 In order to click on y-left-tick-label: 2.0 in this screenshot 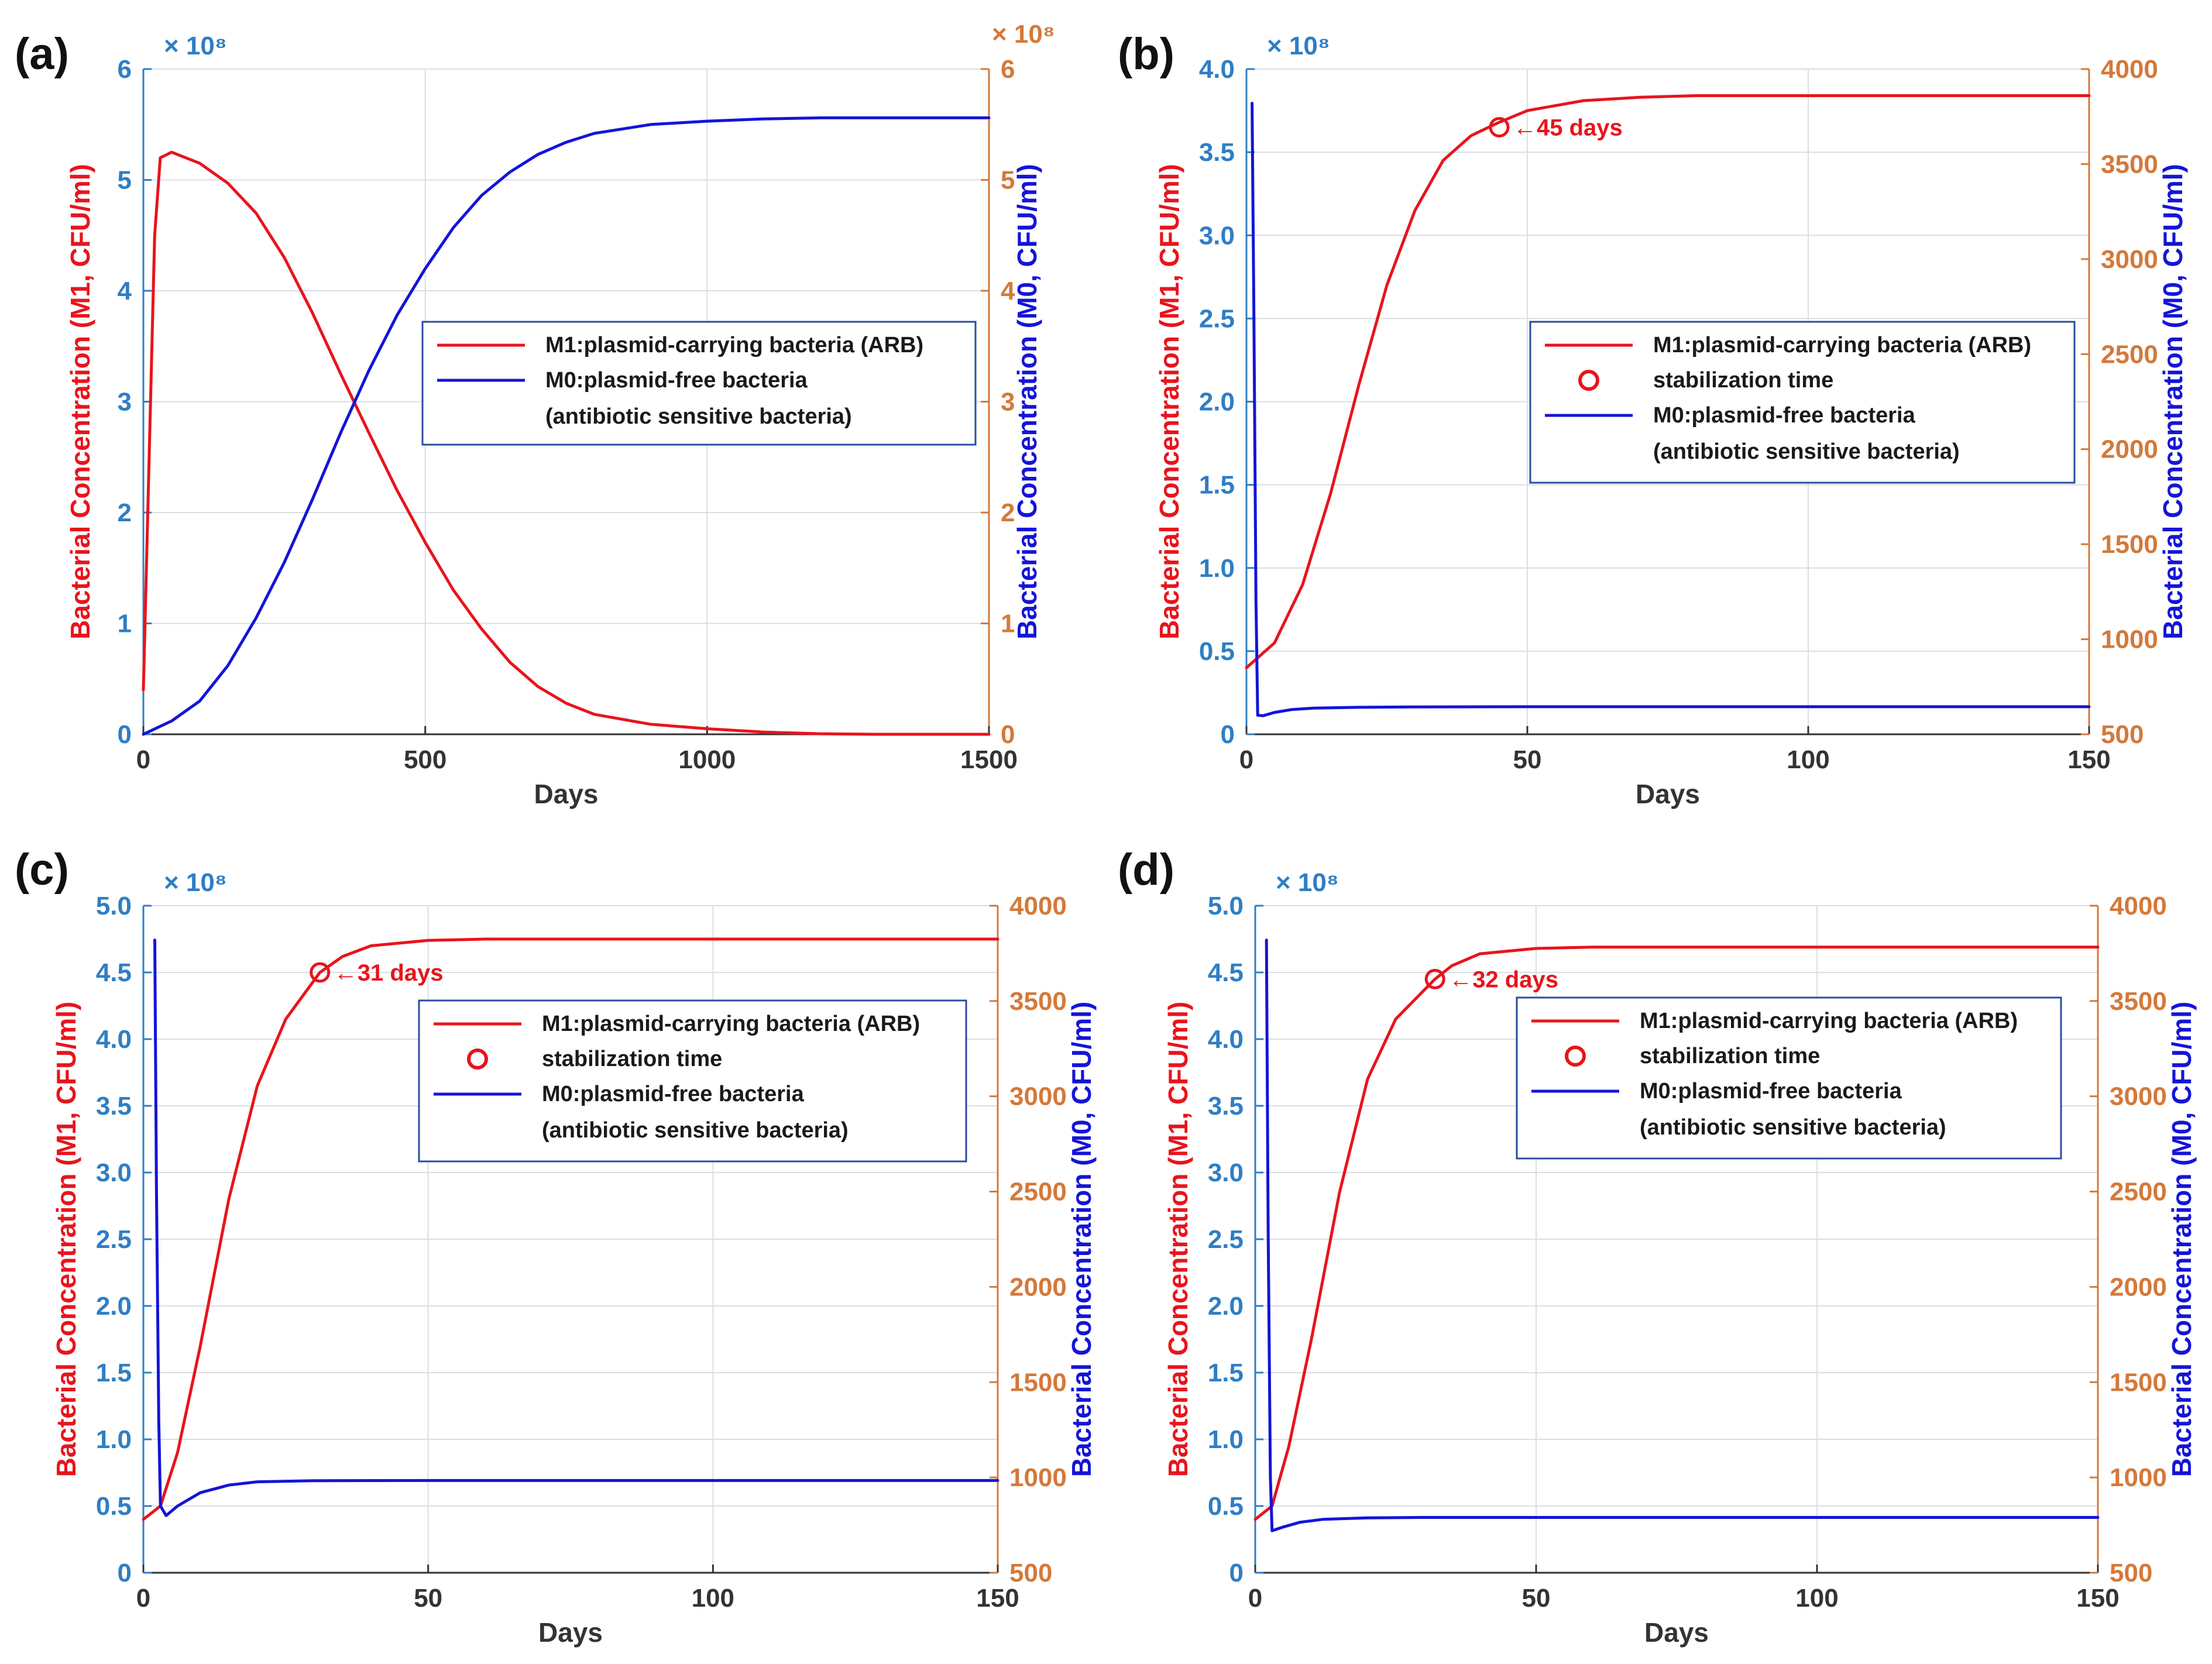, I will do `click(1217, 402)`.